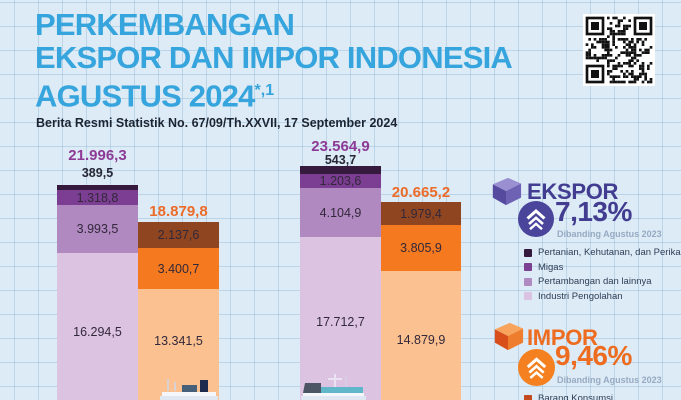  I want to click on bar-segment: 2.137,6, so click(178, 235).